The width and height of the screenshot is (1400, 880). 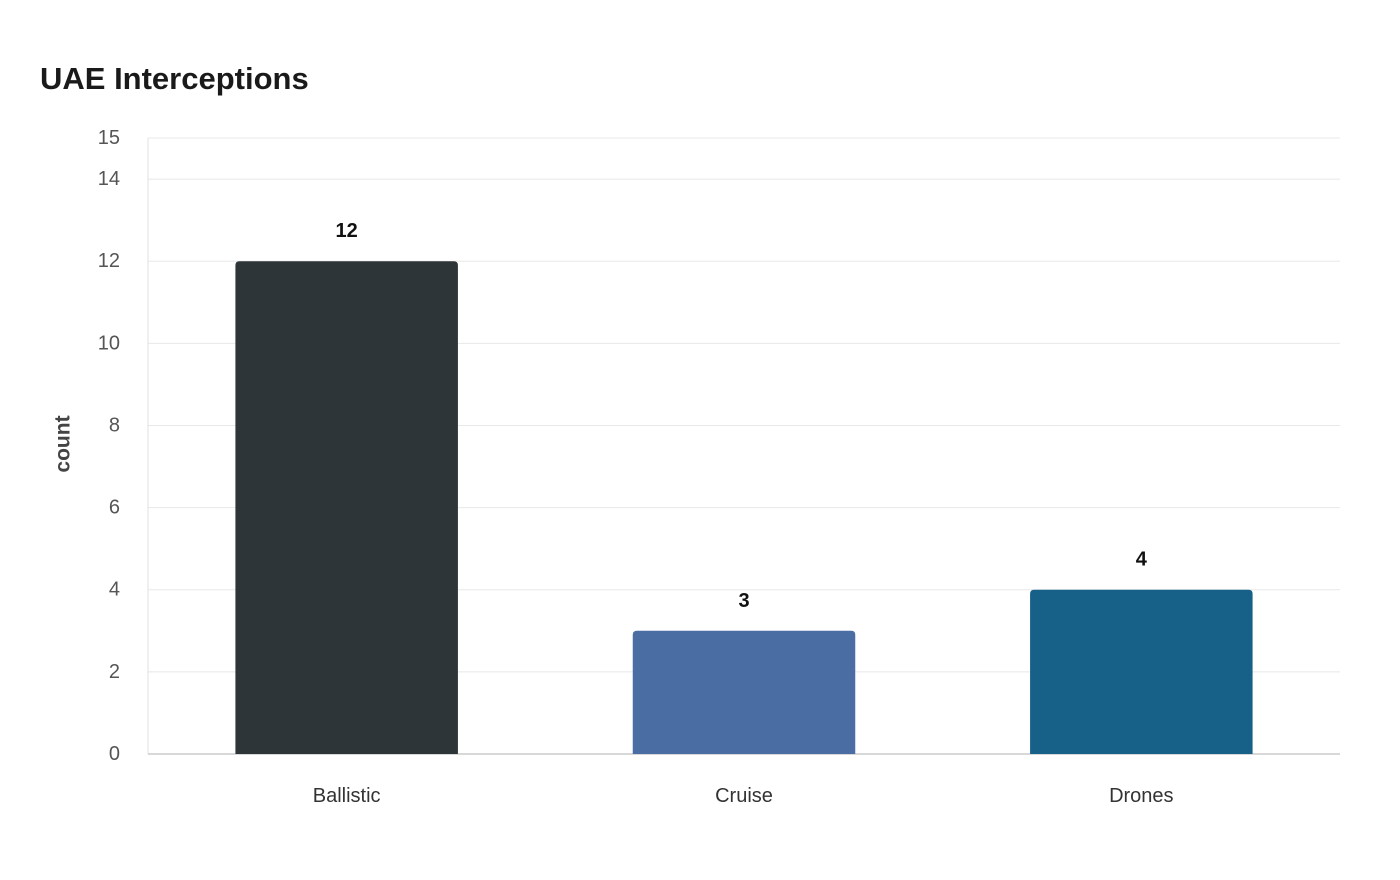 I want to click on y-axis-title: count, so click(x=63, y=443).